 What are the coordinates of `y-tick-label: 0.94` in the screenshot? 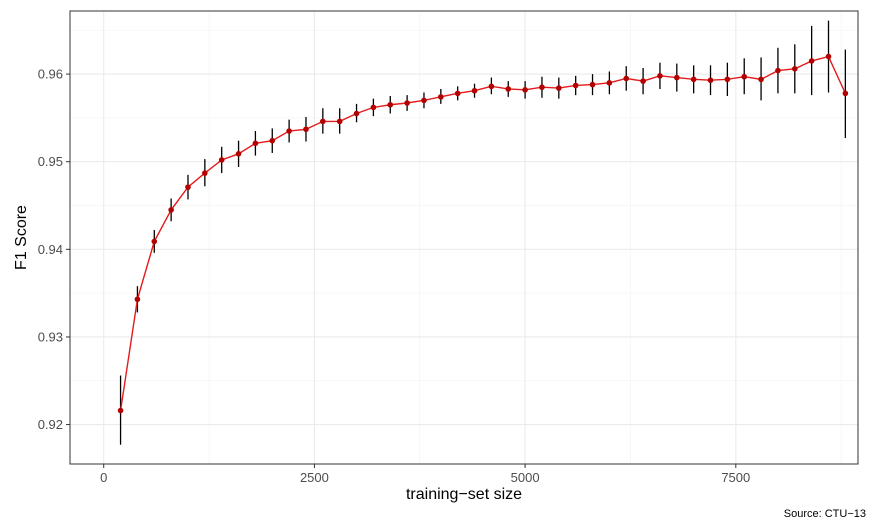 It's located at (50, 249).